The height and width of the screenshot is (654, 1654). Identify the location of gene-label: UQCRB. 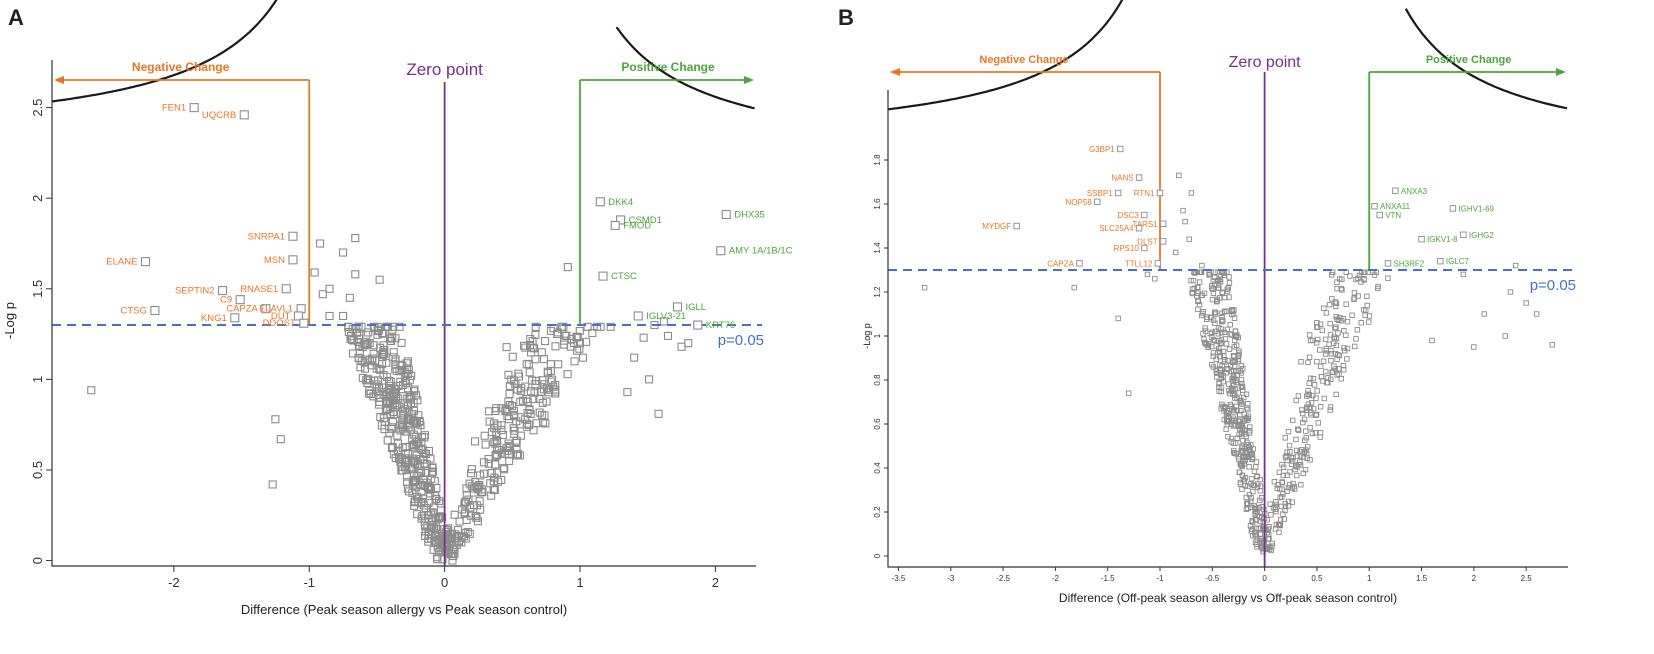
(219, 115).